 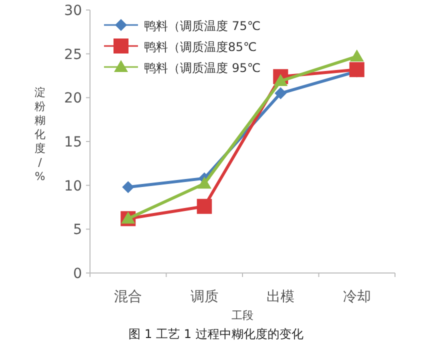 What do you see at coordinates (73, 186) in the screenshot?
I see `y-tick-label: 10` at bounding box center [73, 186].